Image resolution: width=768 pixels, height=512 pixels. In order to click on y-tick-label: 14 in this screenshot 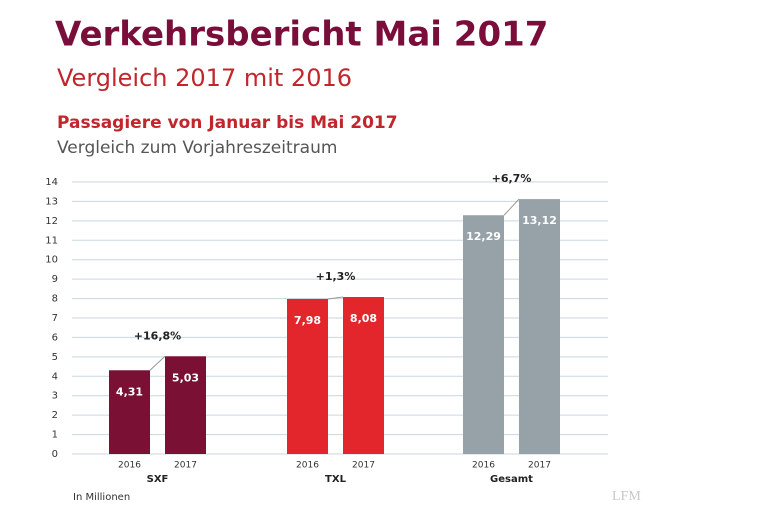, I will do `click(51, 182)`.